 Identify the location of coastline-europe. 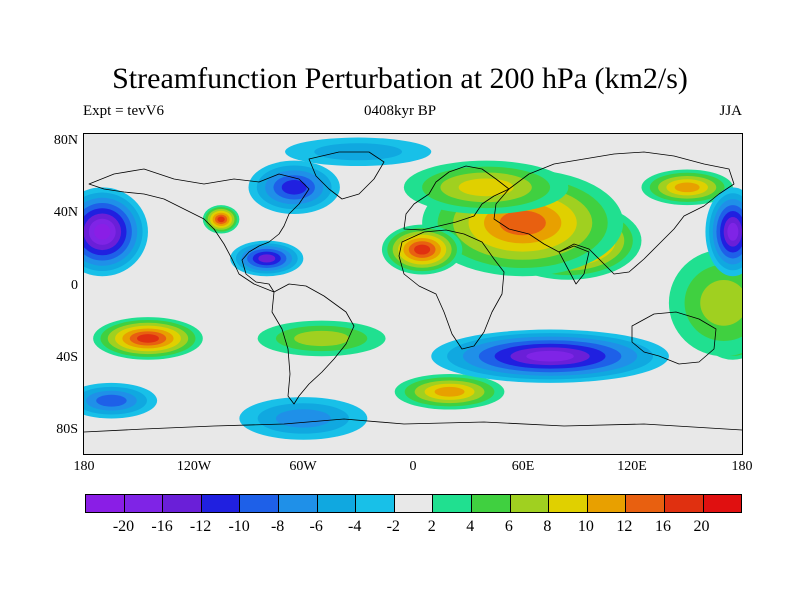
(456, 198).